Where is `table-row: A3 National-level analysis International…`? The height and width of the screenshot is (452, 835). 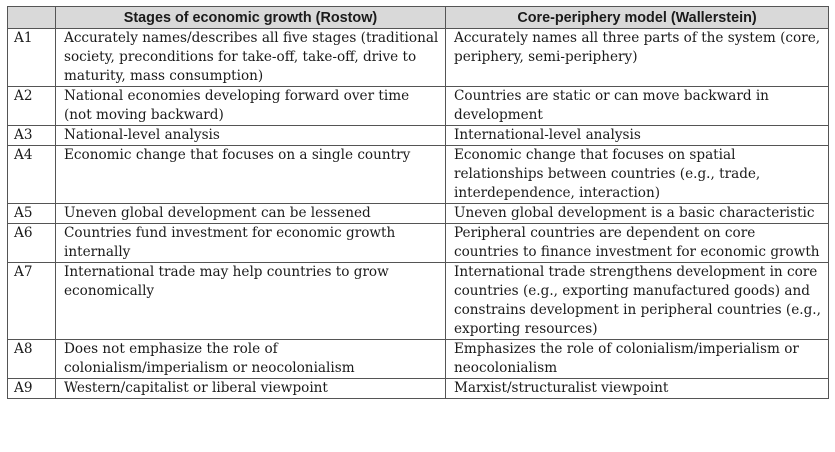 table-row: A3 National-level analysis International… is located at coordinates (418, 135).